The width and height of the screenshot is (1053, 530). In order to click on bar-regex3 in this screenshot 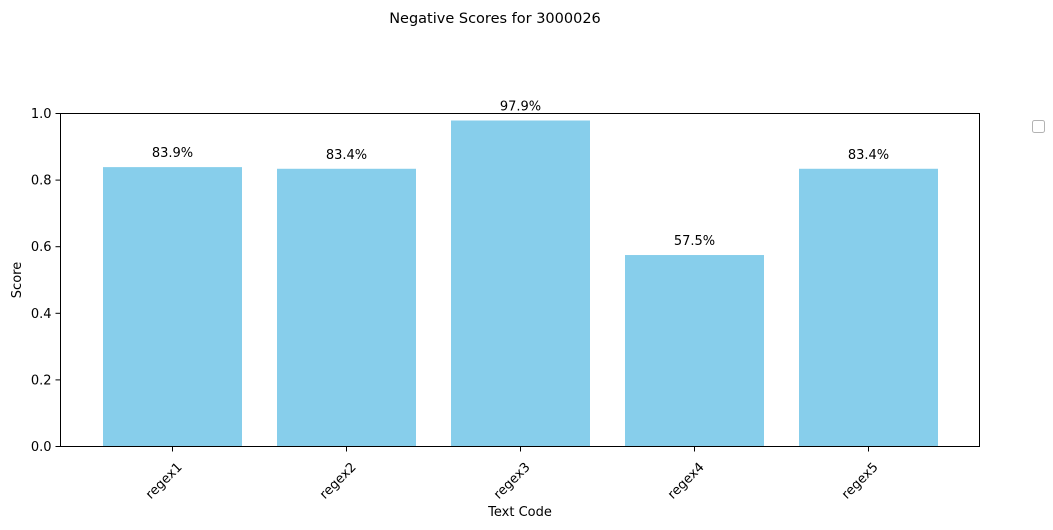, I will do `click(520, 283)`.